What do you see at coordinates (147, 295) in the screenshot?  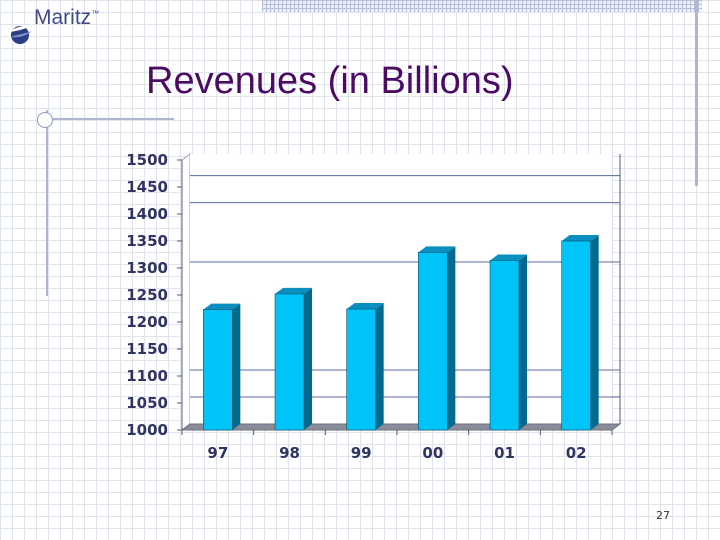 I see `y-tick-label: 1250` at bounding box center [147, 295].